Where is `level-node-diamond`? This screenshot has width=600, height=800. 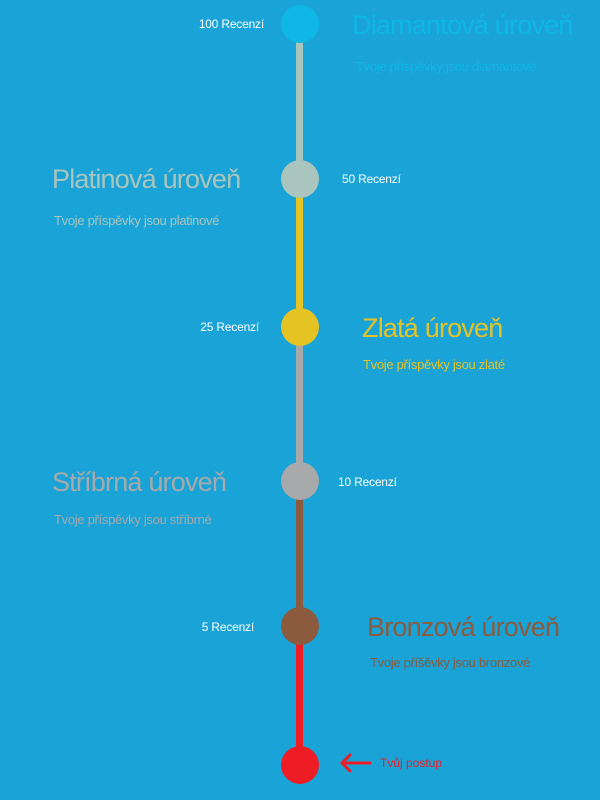 level-node-diamond is located at coordinates (300, 24).